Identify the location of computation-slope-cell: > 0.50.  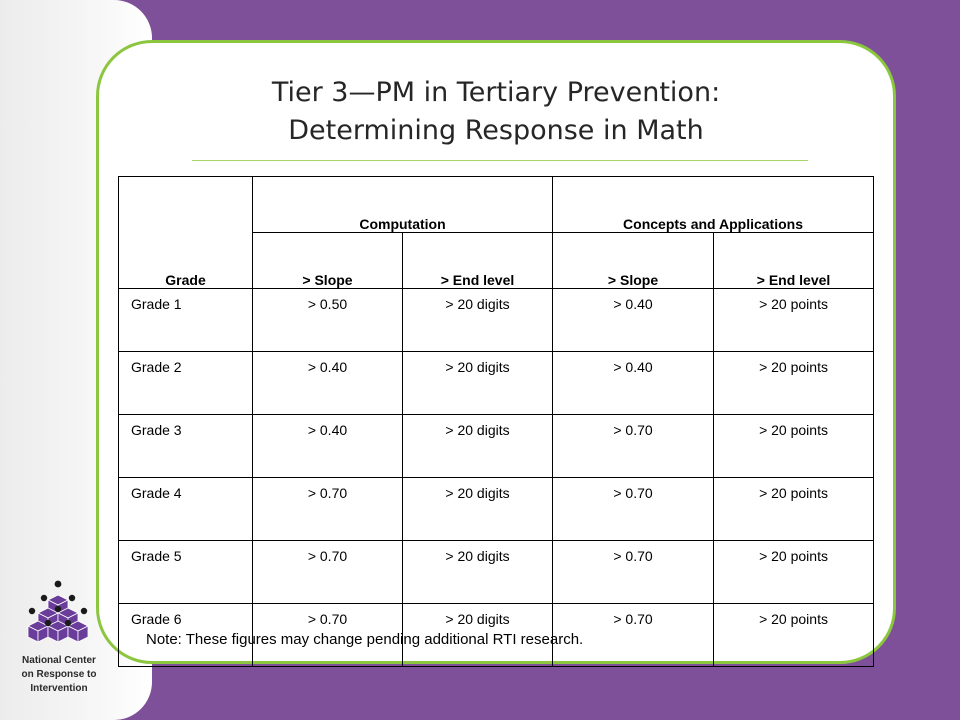
(327, 320).